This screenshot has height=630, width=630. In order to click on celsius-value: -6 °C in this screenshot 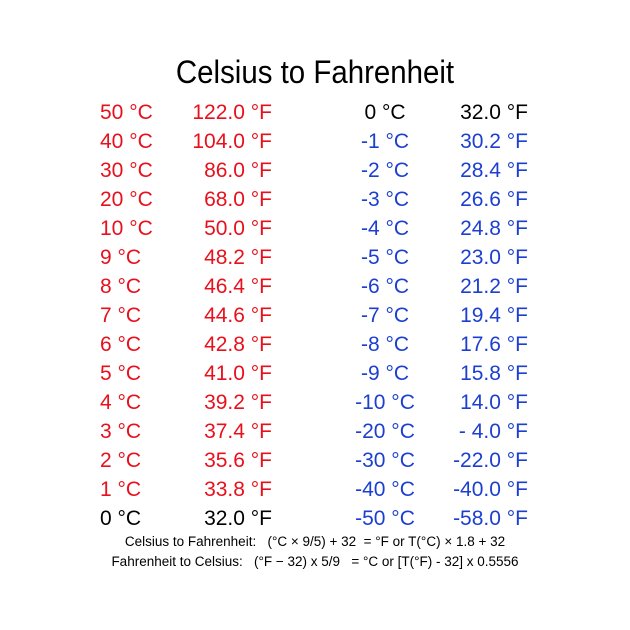, I will do `click(385, 286)`.